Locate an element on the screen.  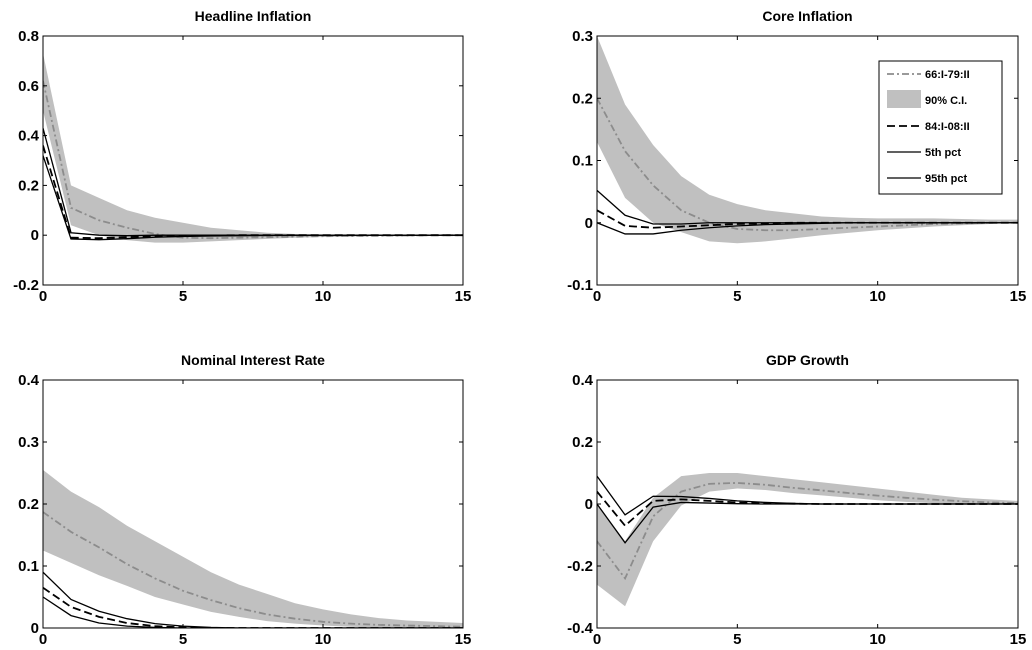
panel-title: GDP Growth is located at coordinates (807, 360).